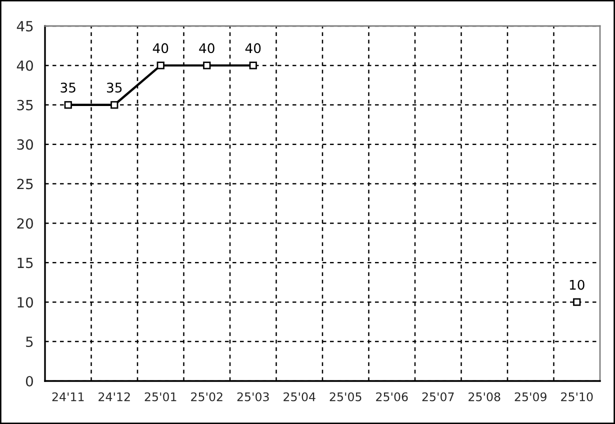  I want to click on y-tick-label: 15, so click(25, 263).